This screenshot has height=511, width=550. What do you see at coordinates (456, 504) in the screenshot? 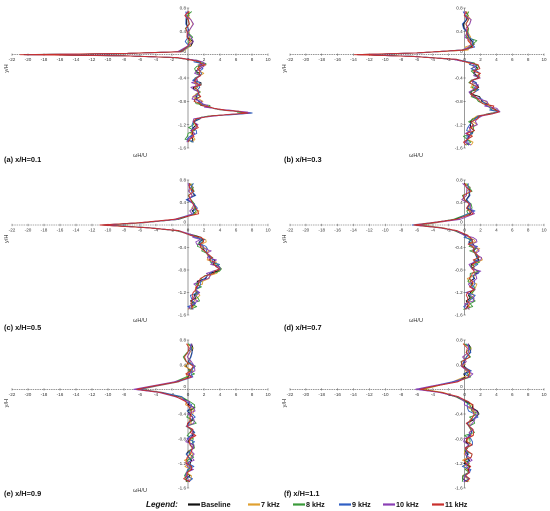
I see `legend-item-label: 11 kHz` at bounding box center [456, 504].